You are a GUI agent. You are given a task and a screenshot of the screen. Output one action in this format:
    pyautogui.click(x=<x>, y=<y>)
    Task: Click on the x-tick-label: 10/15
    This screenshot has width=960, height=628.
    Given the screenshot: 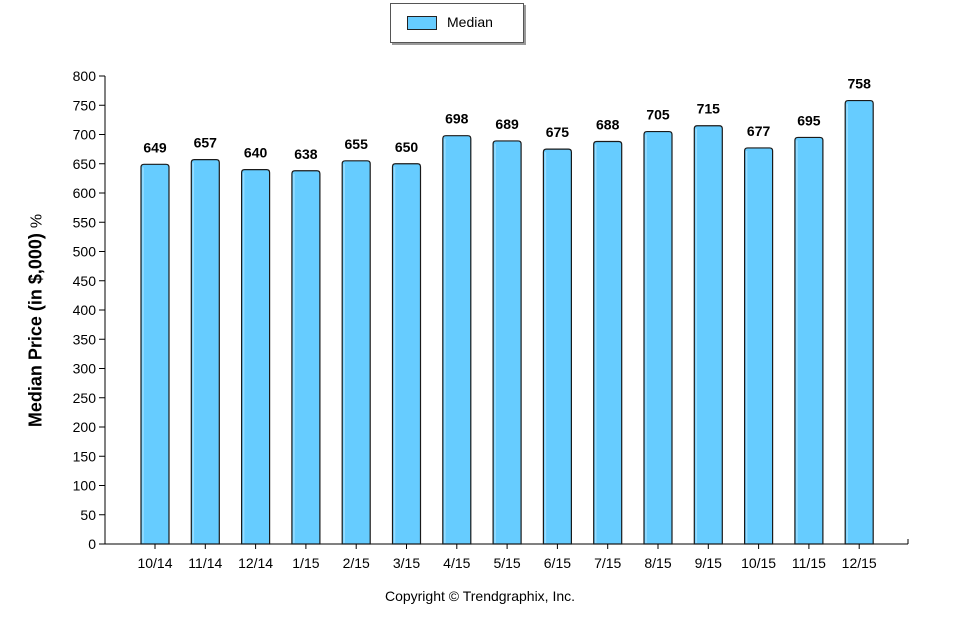 What is the action you would take?
    pyautogui.click(x=758, y=563)
    